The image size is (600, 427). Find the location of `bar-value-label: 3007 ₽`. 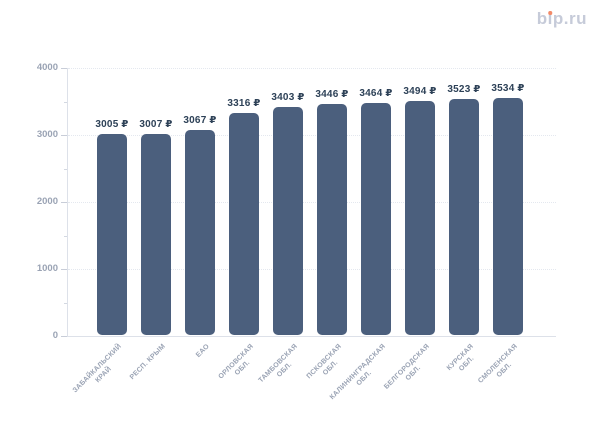

bar-value-label: 3007 ₽ is located at coordinates (156, 124).